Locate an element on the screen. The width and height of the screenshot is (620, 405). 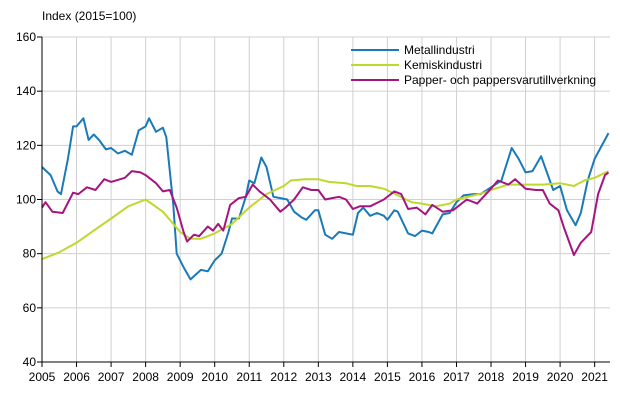
x-tick-label: 2015 is located at coordinates (387, 377).